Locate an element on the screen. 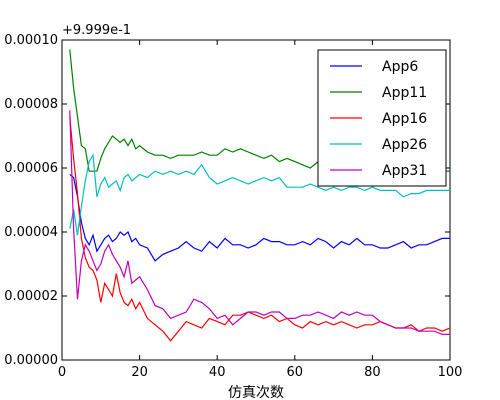 This screenshot has height=400, width=500. y-tick-label: 0.00008 is located at coordinates (31, 104).